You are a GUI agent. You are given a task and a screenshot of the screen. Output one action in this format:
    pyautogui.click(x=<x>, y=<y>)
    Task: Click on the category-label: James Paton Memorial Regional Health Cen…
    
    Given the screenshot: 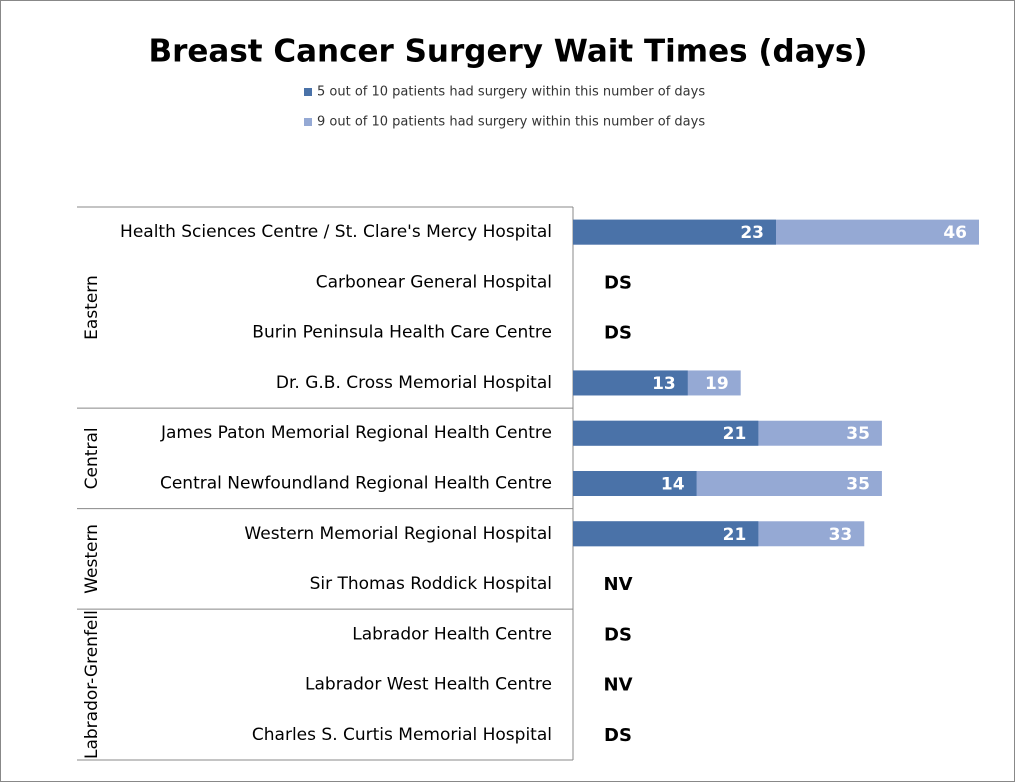 What is the action you would take?
    pyautogui.click(x=356, y=433)
    